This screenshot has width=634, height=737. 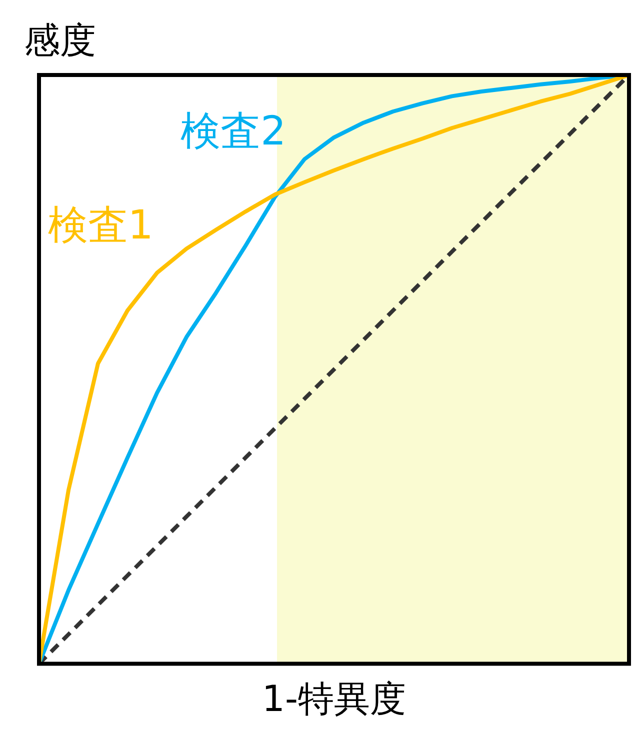 I want to click on series-label: 検査2, so click(x=233, y=131).